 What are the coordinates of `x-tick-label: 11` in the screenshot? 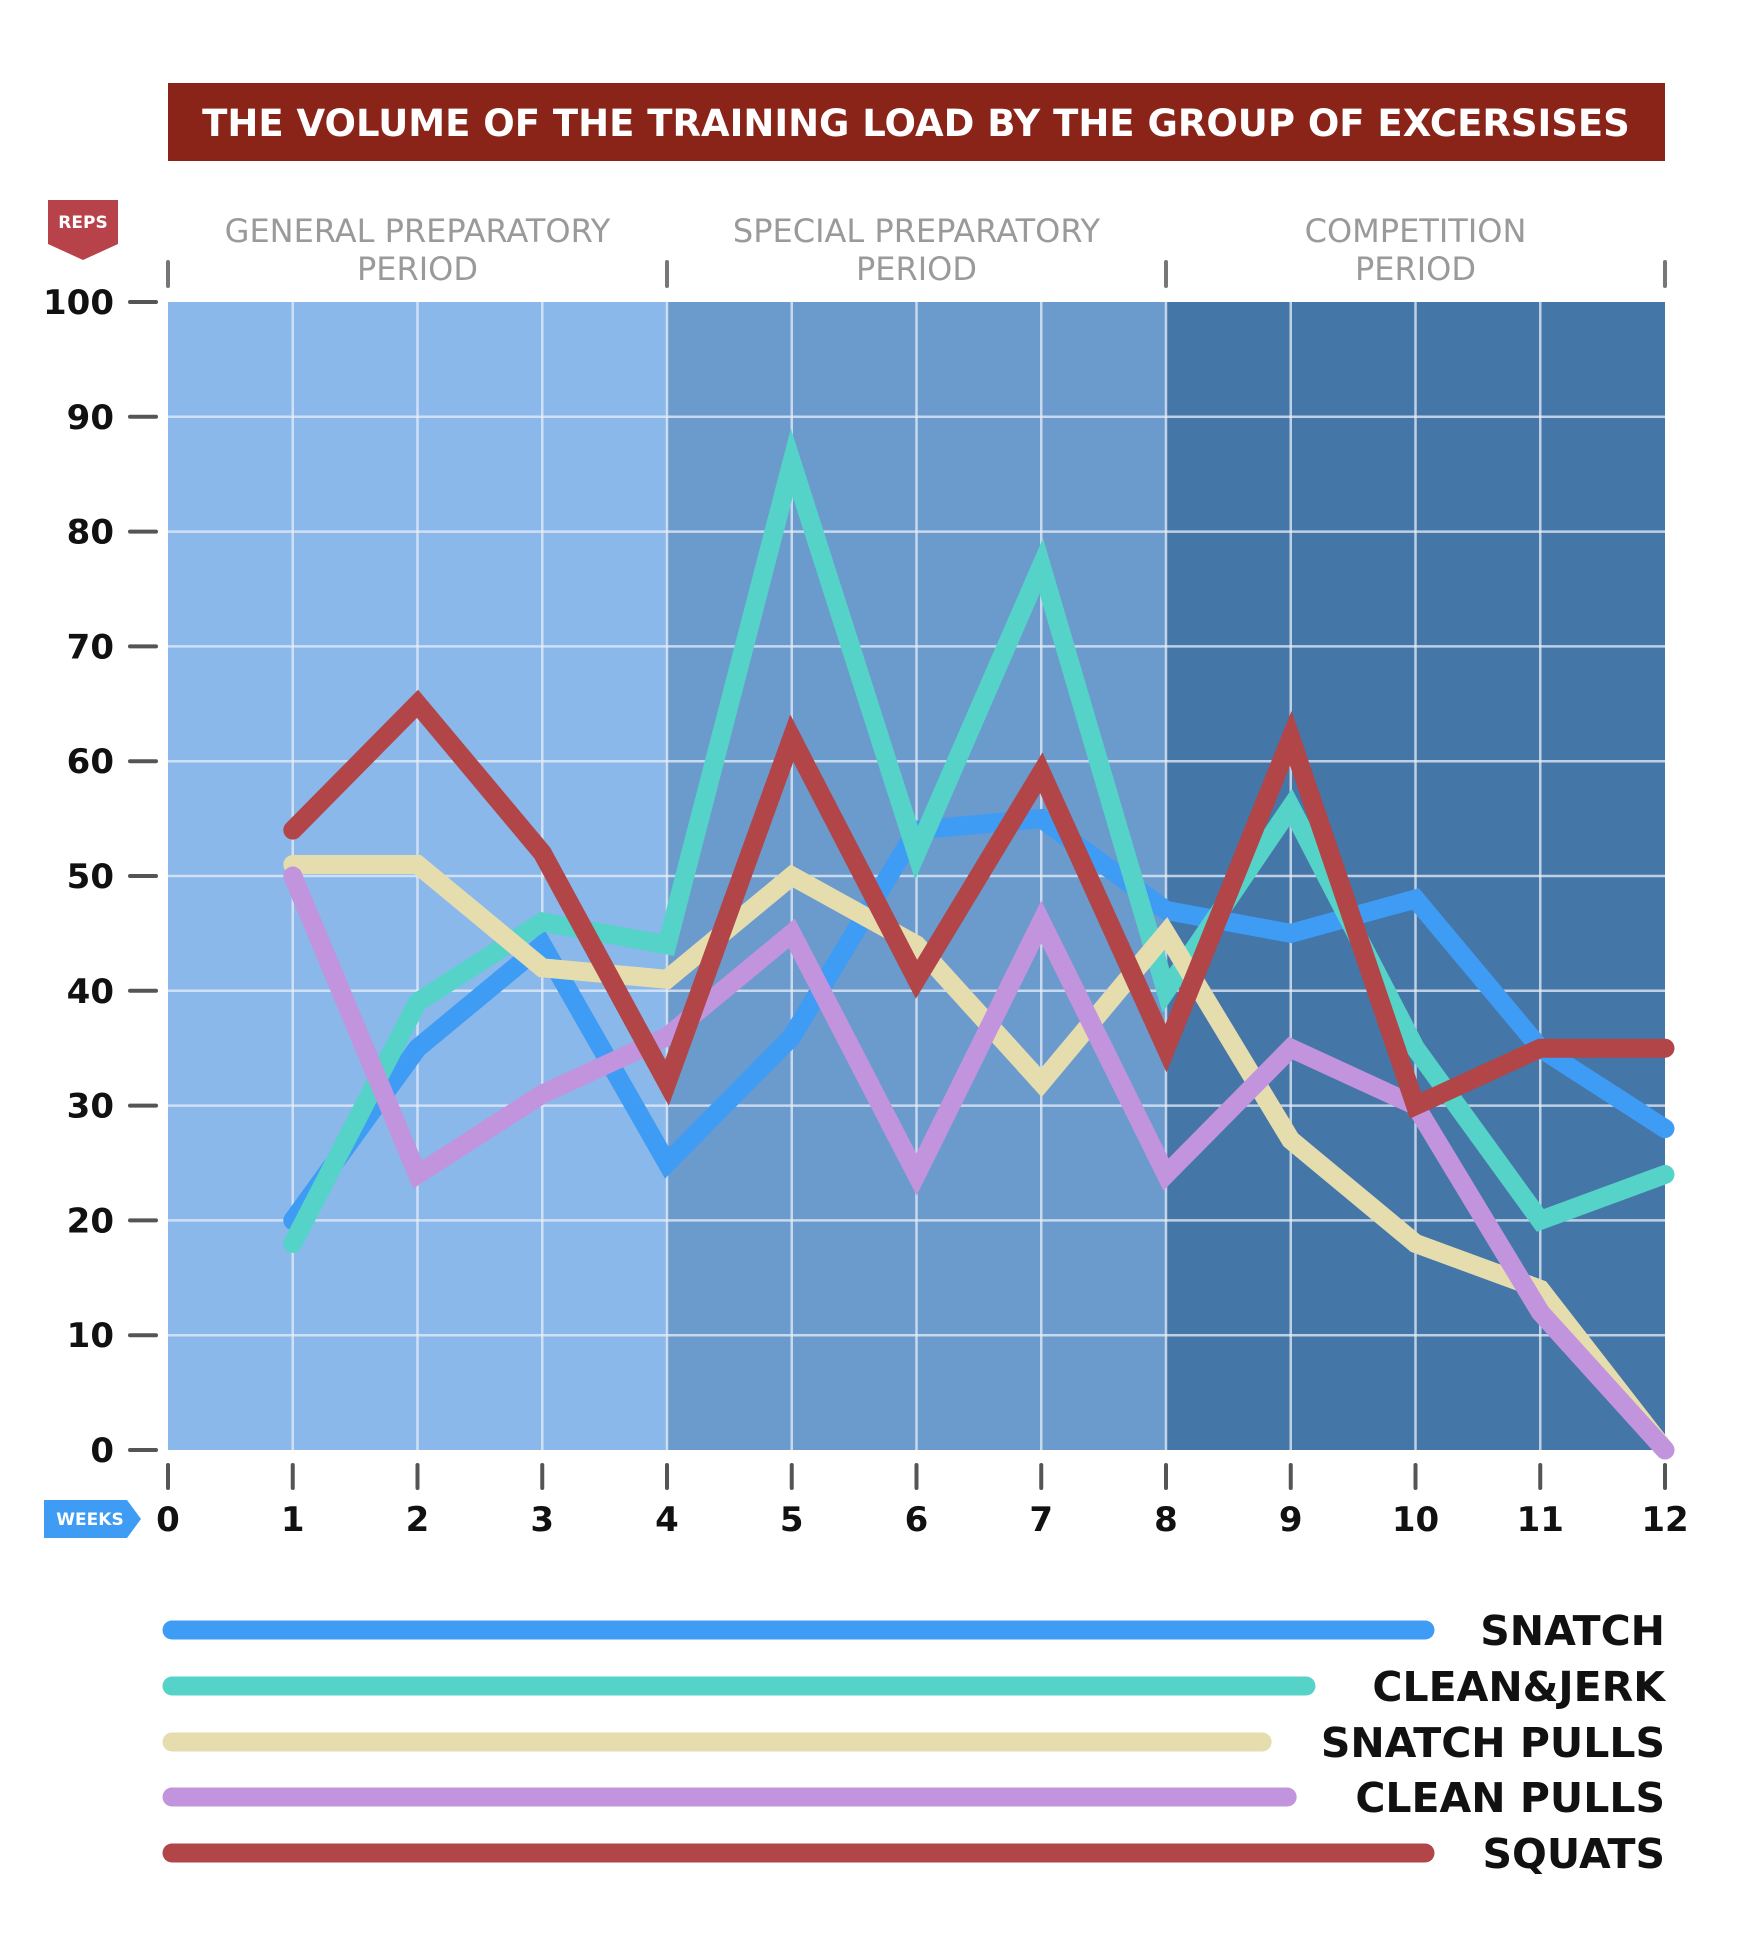 It's located at (1540, 1520).